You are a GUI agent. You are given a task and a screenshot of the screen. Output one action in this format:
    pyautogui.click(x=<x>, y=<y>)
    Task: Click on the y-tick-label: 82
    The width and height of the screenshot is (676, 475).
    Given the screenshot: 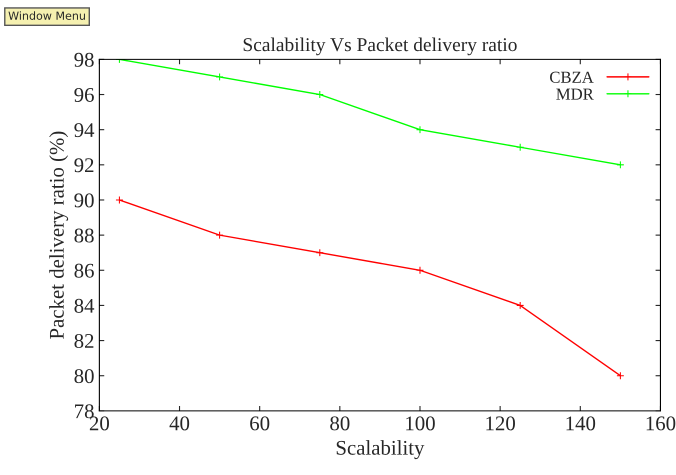 What is the action you would take?
    pyautogui.click(x=84, y=341)
    